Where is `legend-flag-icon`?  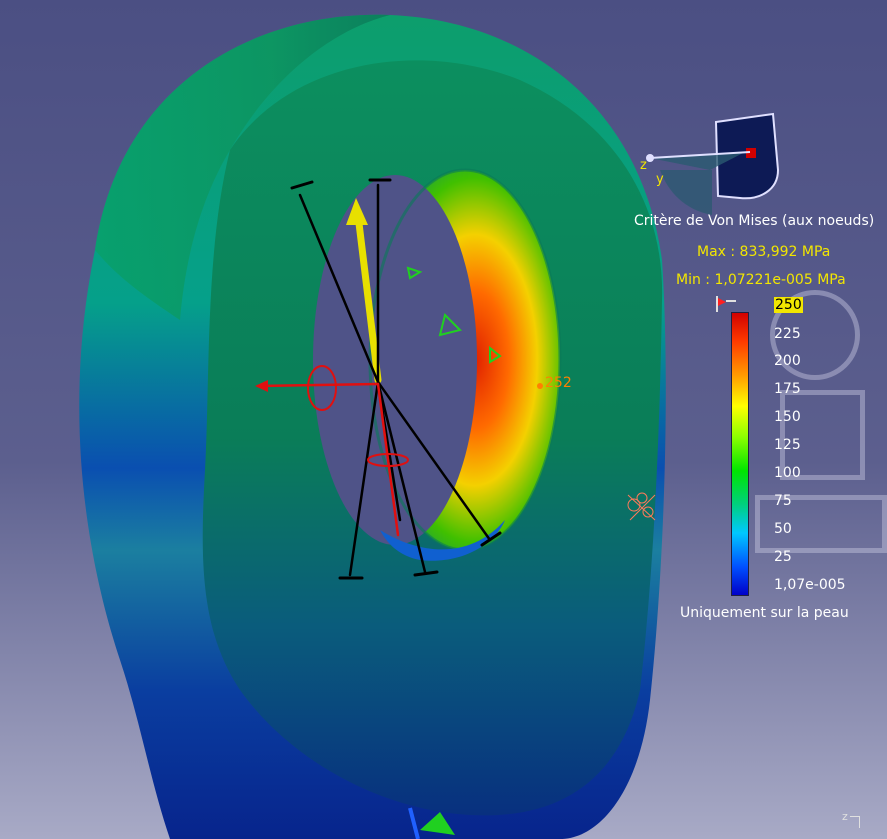
legend-flag-icon is located at coordinates (727, 304).